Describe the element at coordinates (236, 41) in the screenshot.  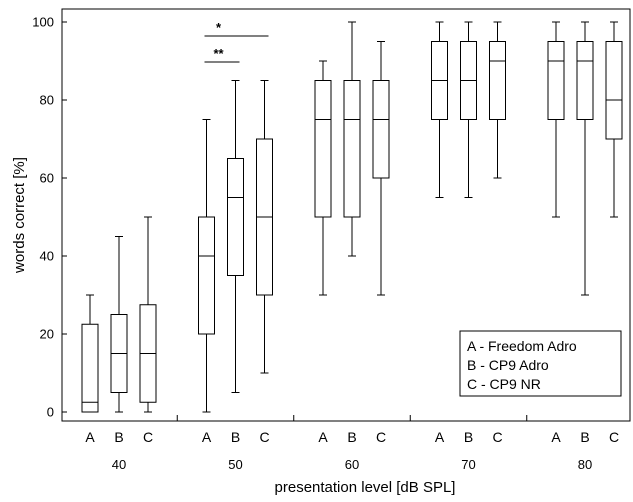
I see `significance-markers: ***` at that location.